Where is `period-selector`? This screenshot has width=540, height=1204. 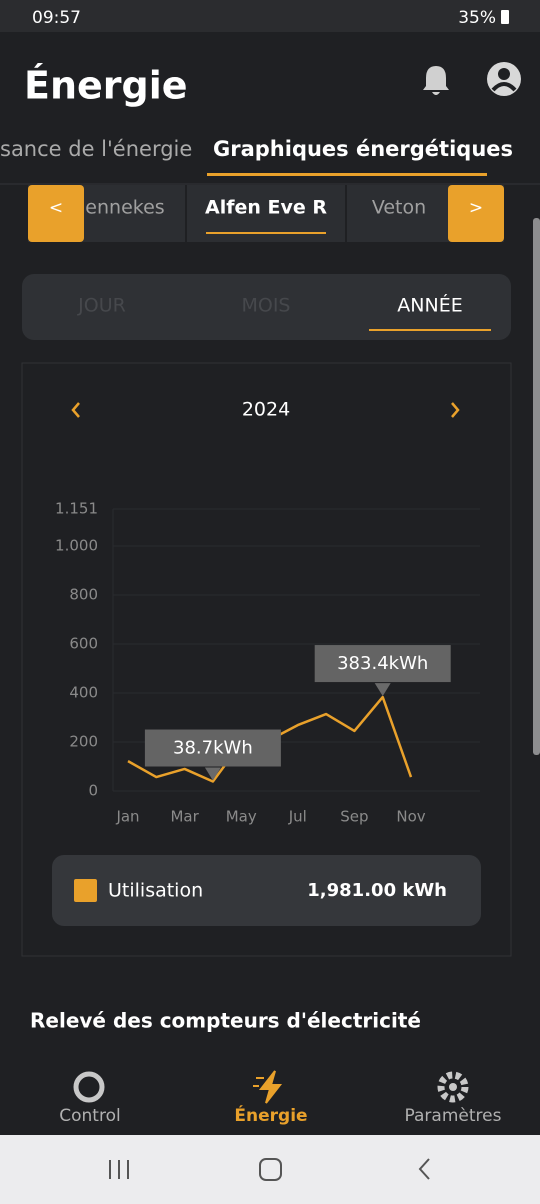 period-selector is located at coordinates (266, 307).